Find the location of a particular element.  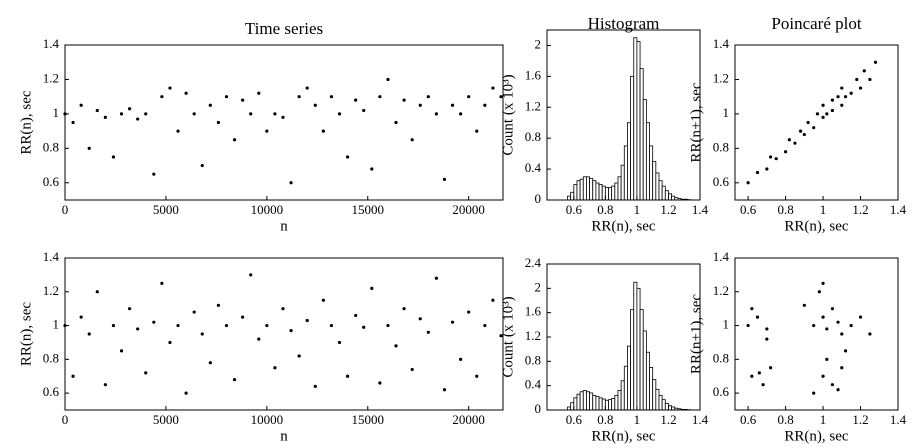

x-tick-label: 0.6 is located at coordinates (574, 209).